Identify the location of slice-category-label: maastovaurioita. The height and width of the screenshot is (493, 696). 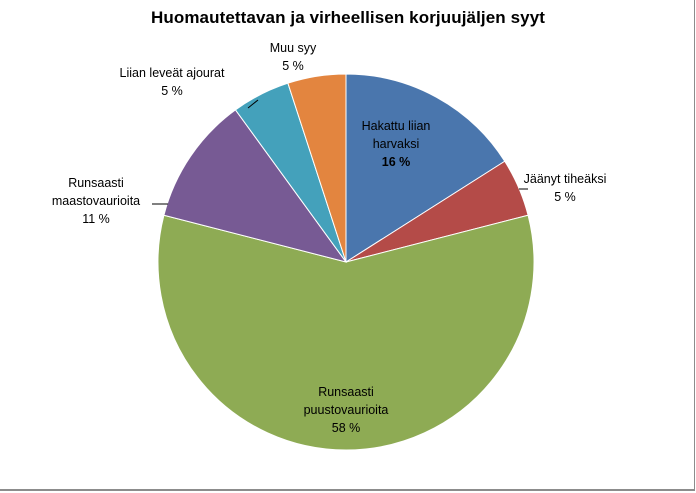
(96, 201).